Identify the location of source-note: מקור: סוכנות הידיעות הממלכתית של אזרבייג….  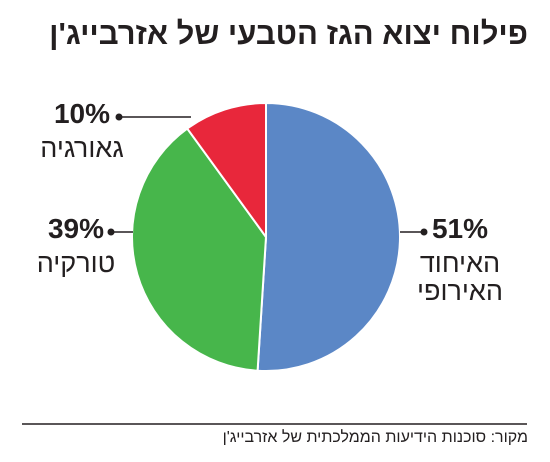
(375, 437).